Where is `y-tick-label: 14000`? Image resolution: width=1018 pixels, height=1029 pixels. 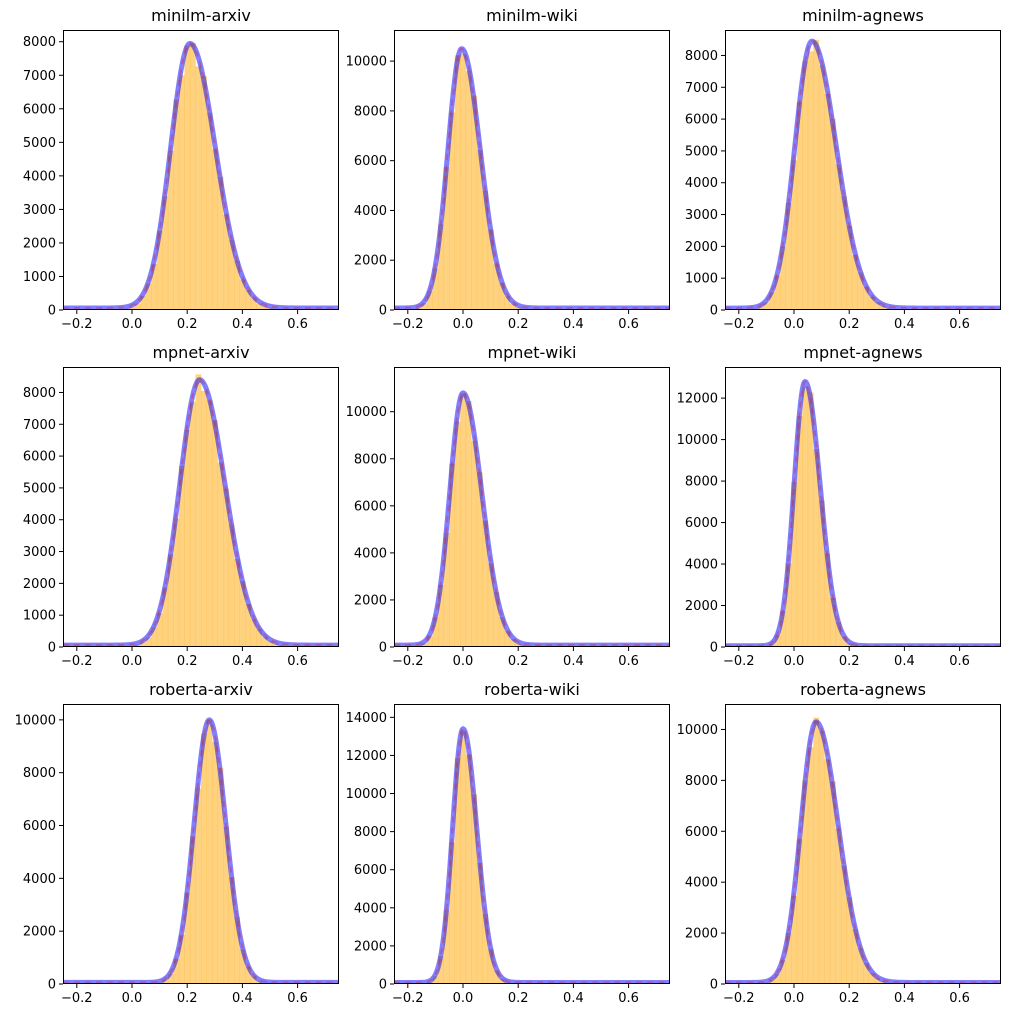
y-tick-label: 14000 is located at coordinates (366, 718).